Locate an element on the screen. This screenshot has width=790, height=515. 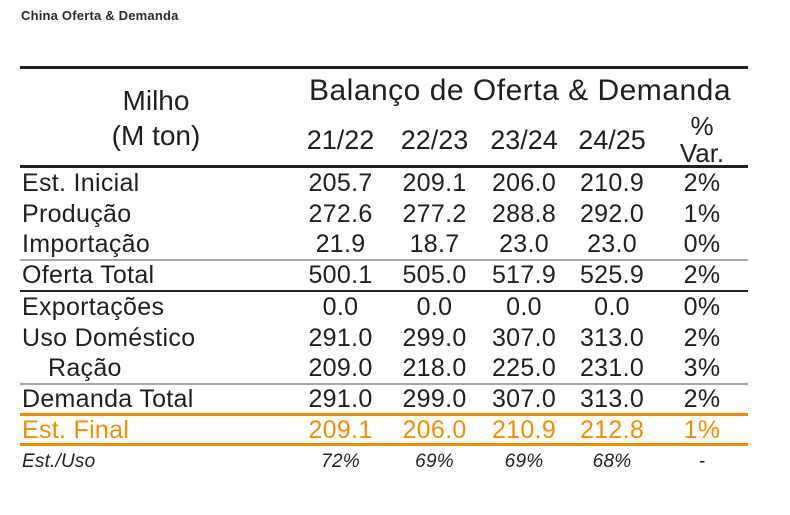
table-row-importacao: Importação 21.9 18.7 23.0 23.0 0% is located at coordinates (384, 245).